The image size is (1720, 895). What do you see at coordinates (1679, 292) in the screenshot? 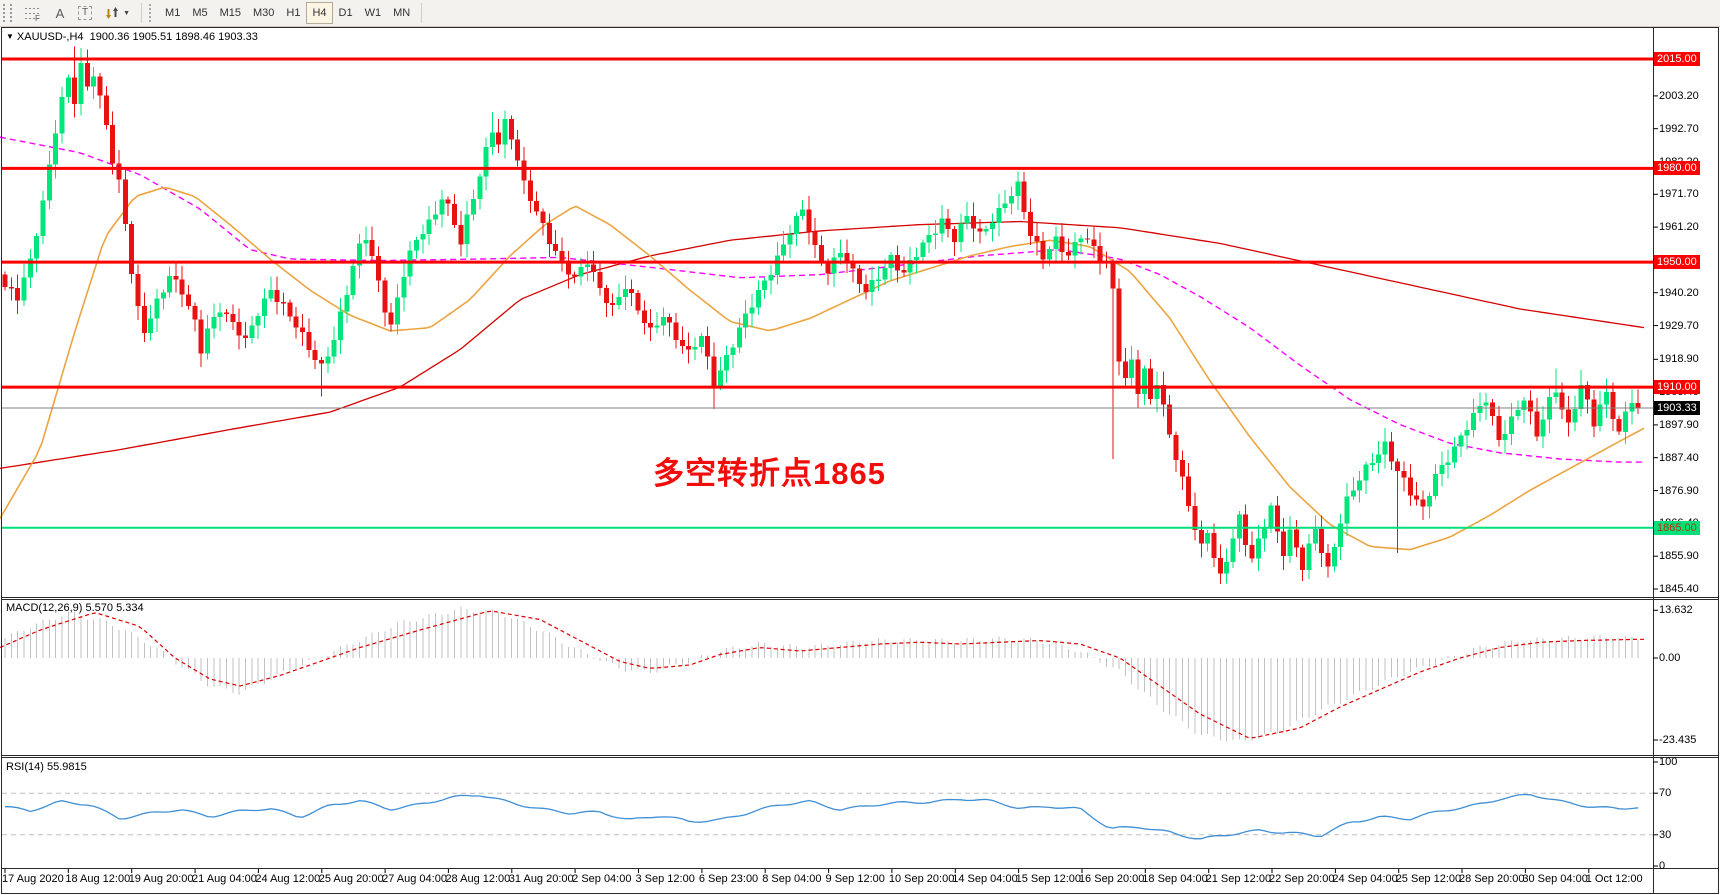
I see `price-axis-tick: 1940.20` at bounding box center [1679, 292].